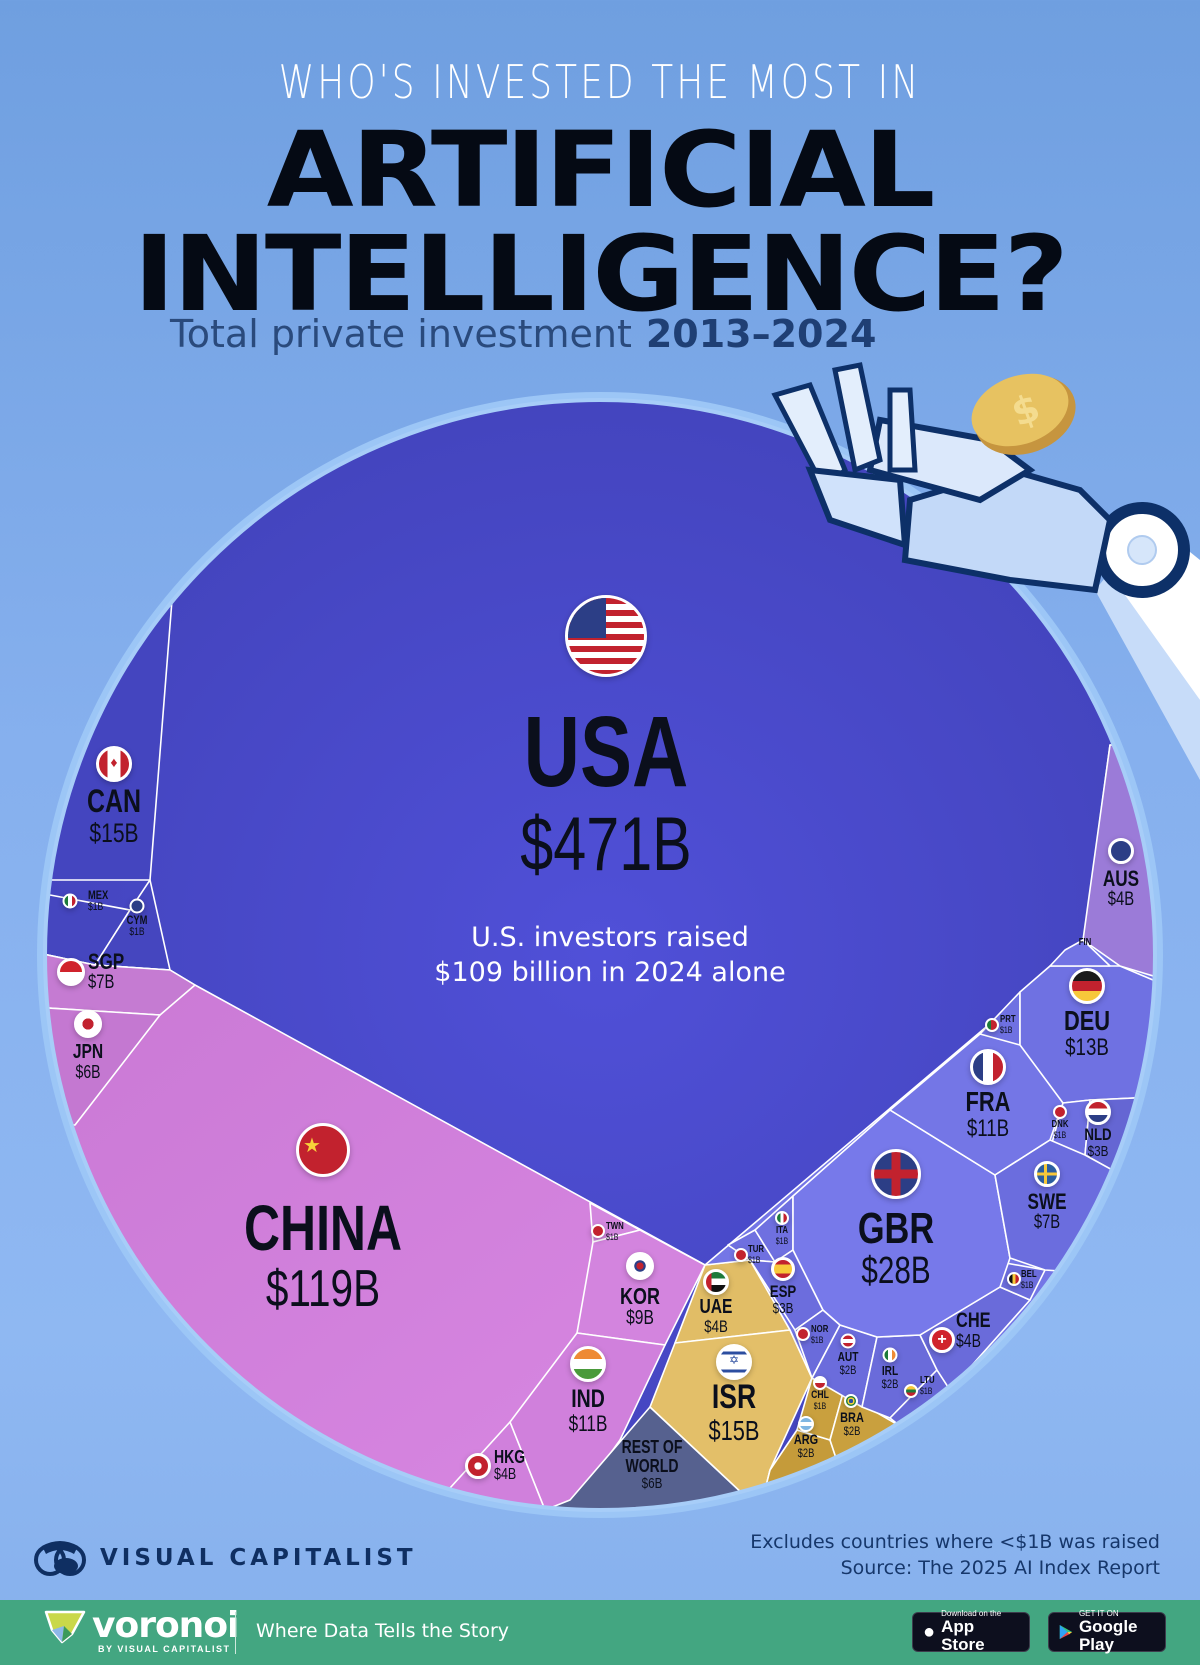 This screenshot has width=1200, height=1665. I want to click on country-value: $471B, so click(606, 844).